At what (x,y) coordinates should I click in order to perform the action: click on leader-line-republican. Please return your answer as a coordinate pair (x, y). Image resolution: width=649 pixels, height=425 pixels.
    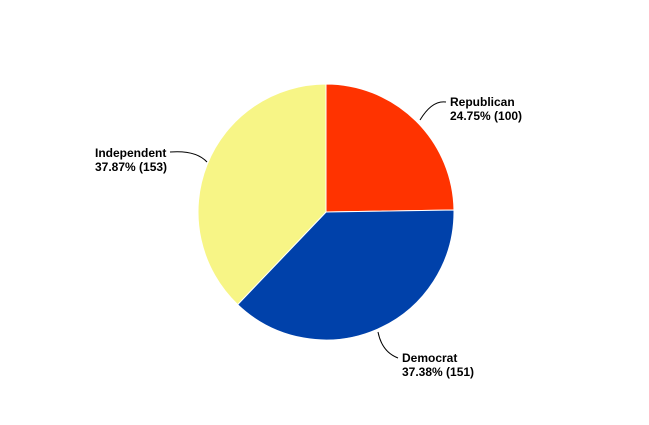
    Looking at the image, I should click on (433, 111).